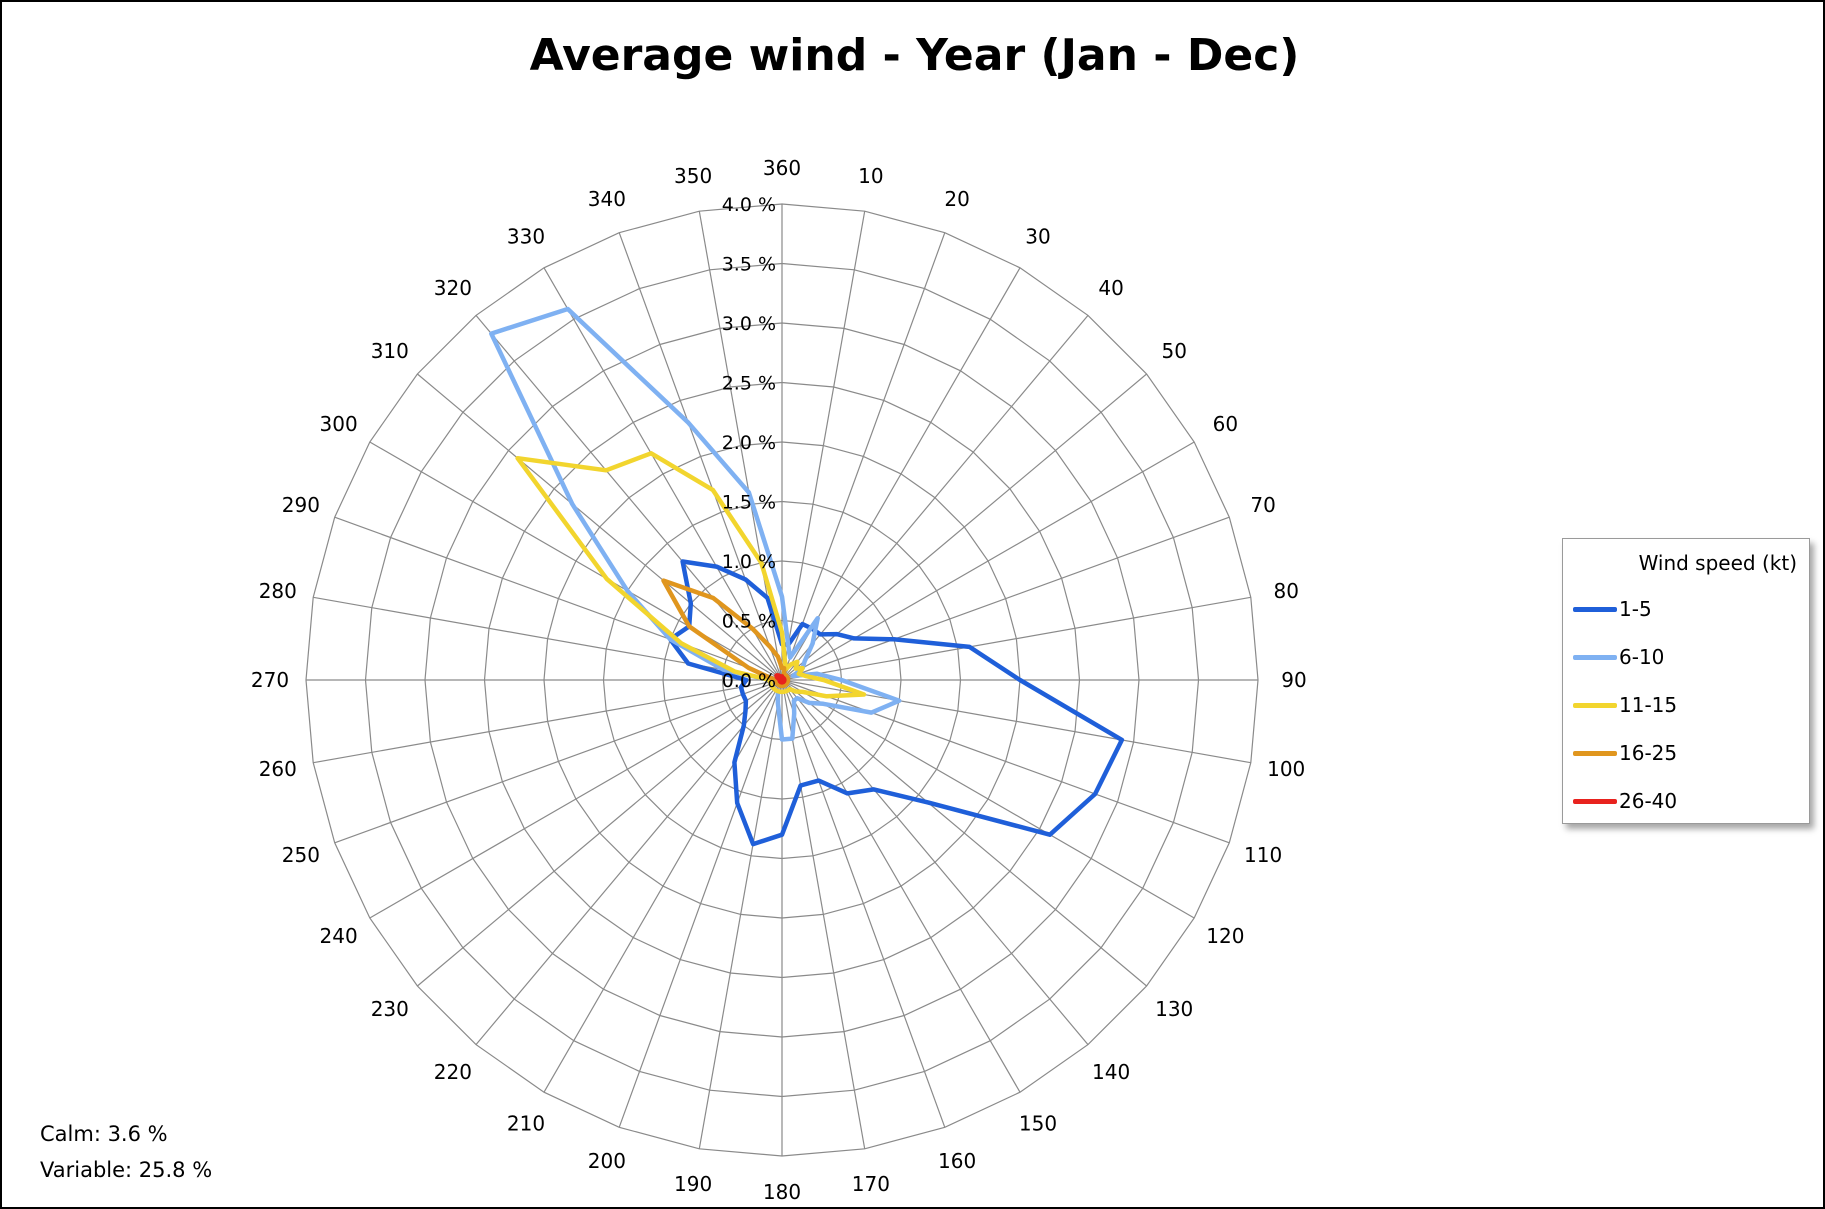  Describe the element at coordinates (749, 205) in the screenshot. I see `radial-tick-label: 4.0 %` at that location.